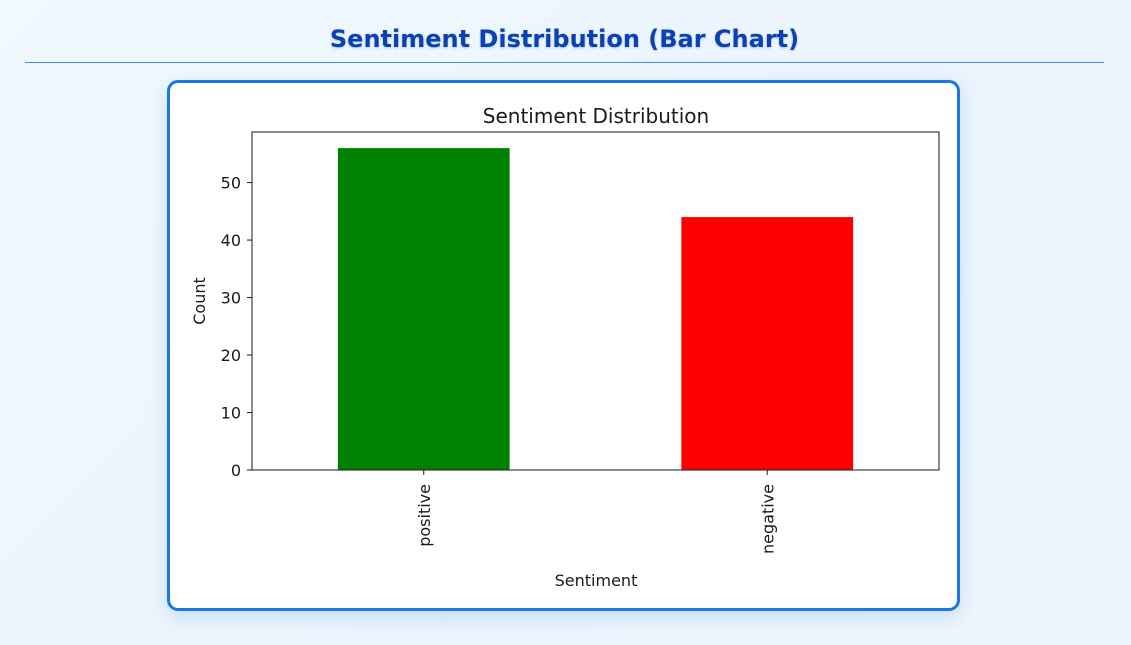 The image size is (1131, 645). I want to click on y-tick-label: 20, so click(231, 355).